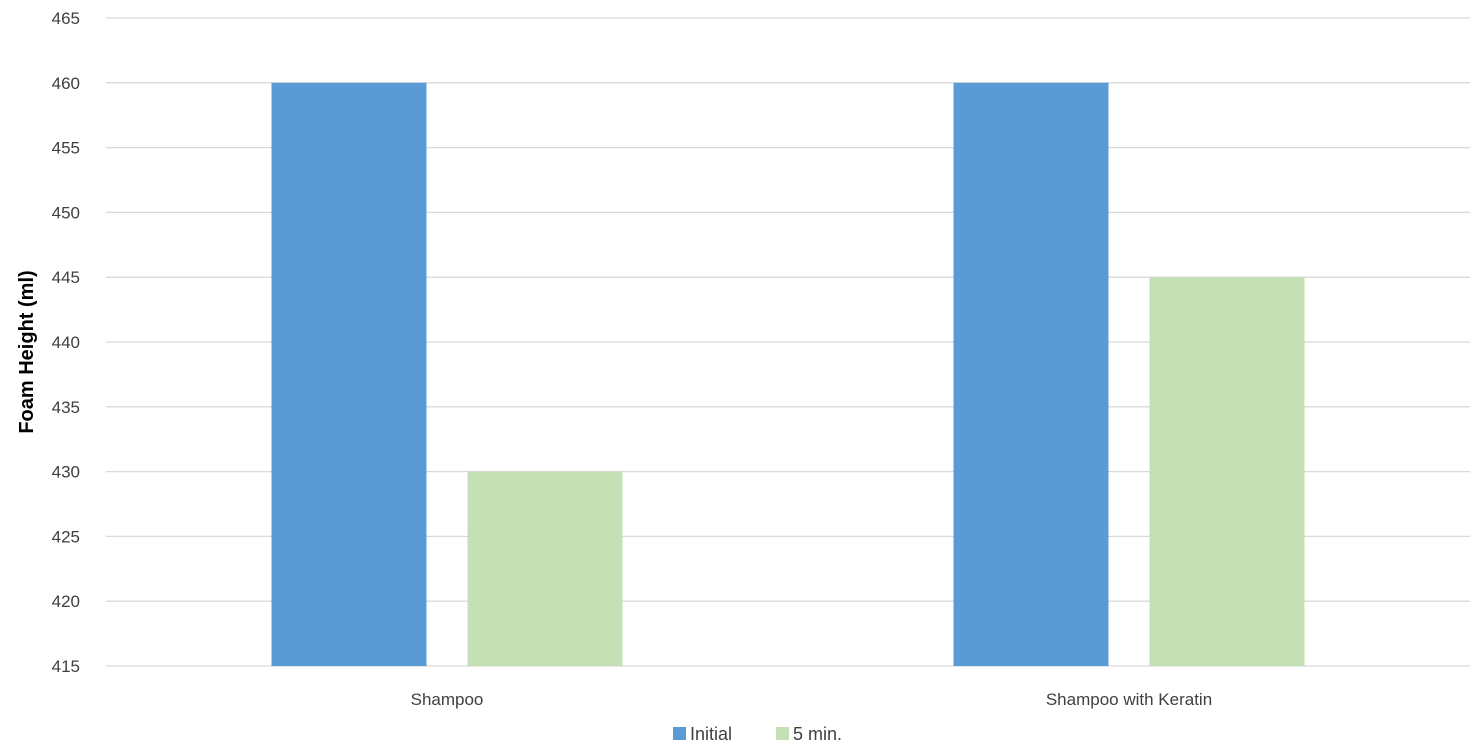 The image size is (1470, 750). I want to click on x-category-label: Shampoo, so click(447, 699).